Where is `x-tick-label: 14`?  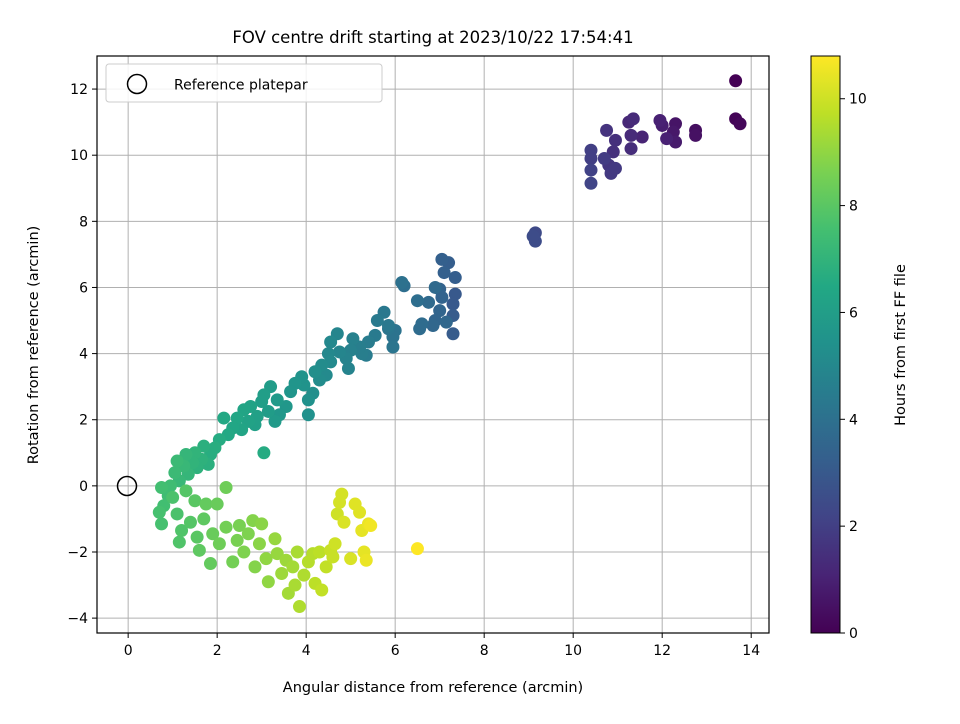
x-tick-label: 14 is located at coordinates (751, 651).